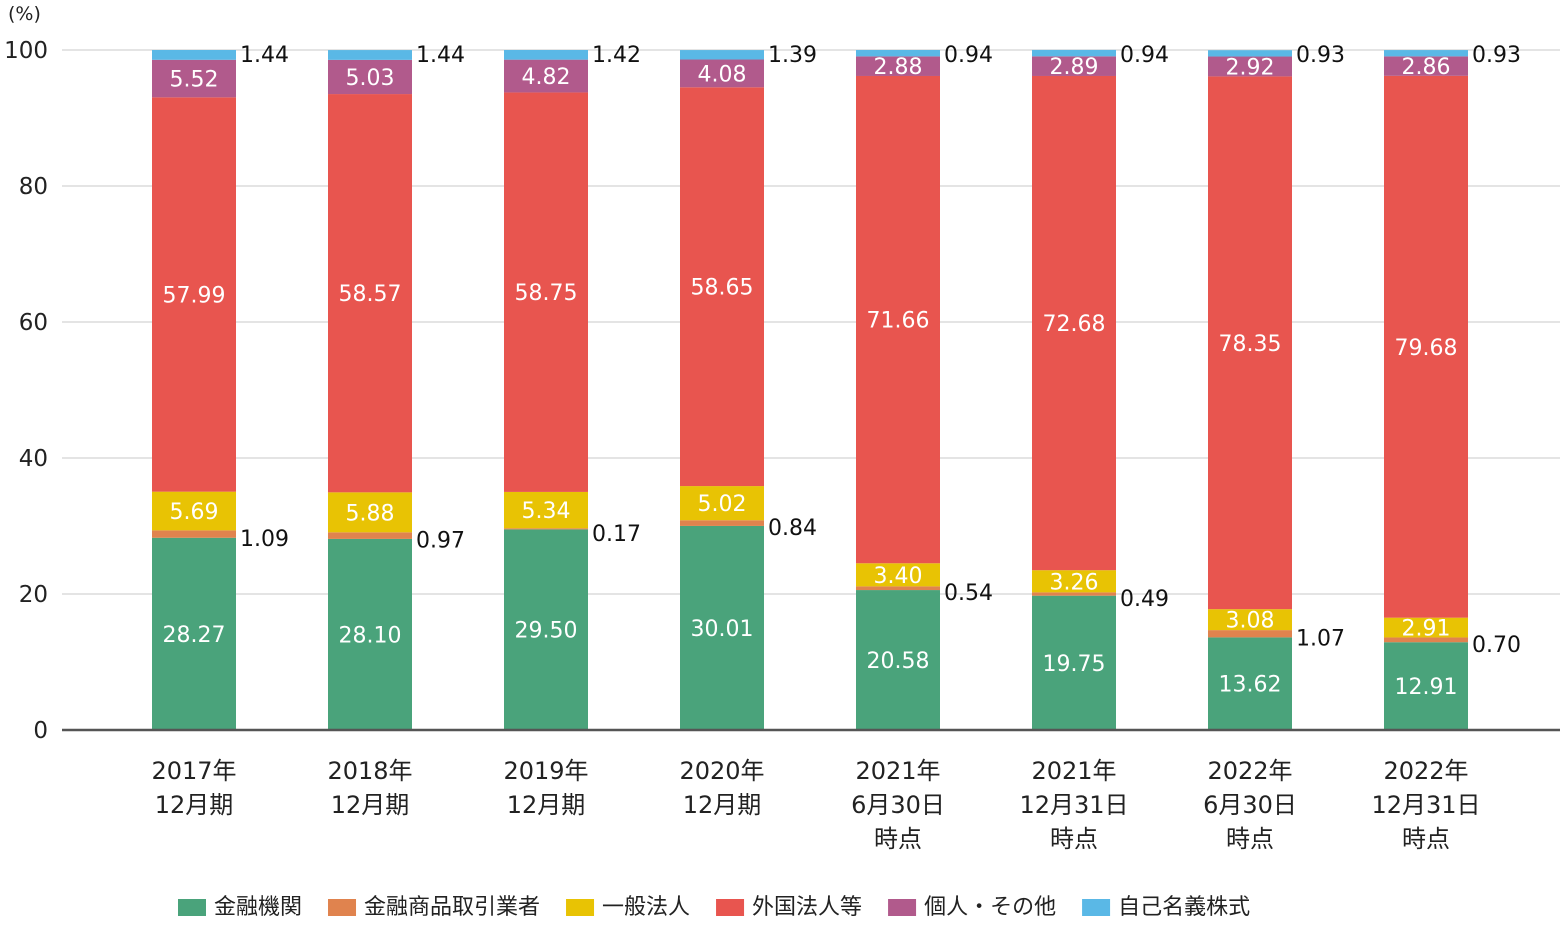 The height and width of the screenshot is (925, 1560). I want to click on data-label: 19.75, so click(1074, 664).